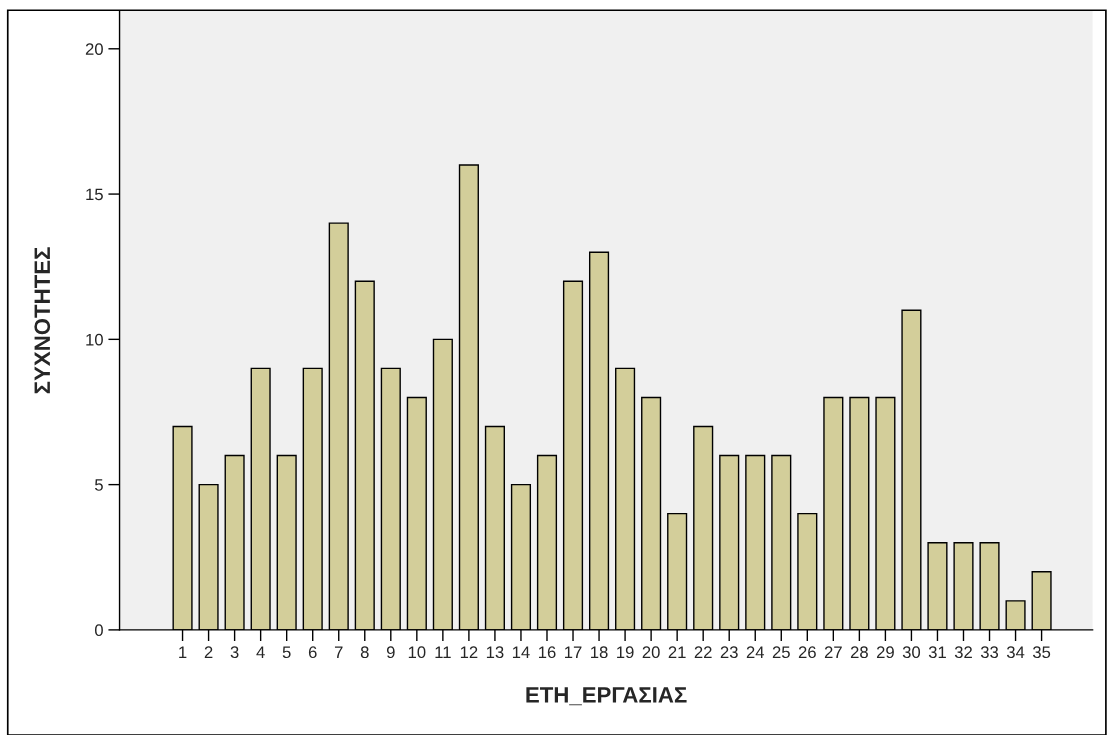 This screenshot has width=1107, height=735. Describe the element at coordinates (94, 339) in the screenshot. I see `y-tick-label: 10` at that location.